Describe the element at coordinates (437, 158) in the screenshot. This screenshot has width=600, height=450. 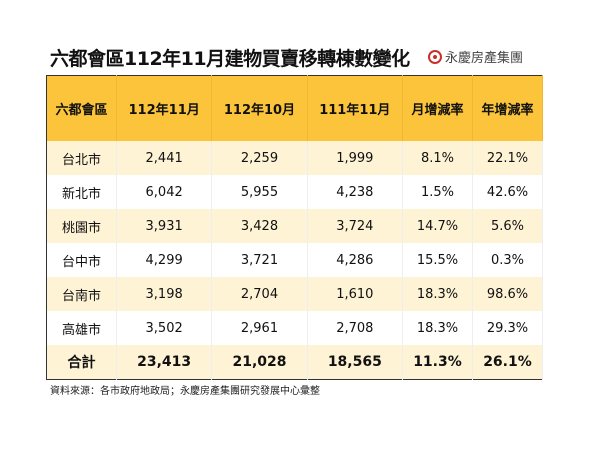
I see `value-cell: 8.1%` at that location.